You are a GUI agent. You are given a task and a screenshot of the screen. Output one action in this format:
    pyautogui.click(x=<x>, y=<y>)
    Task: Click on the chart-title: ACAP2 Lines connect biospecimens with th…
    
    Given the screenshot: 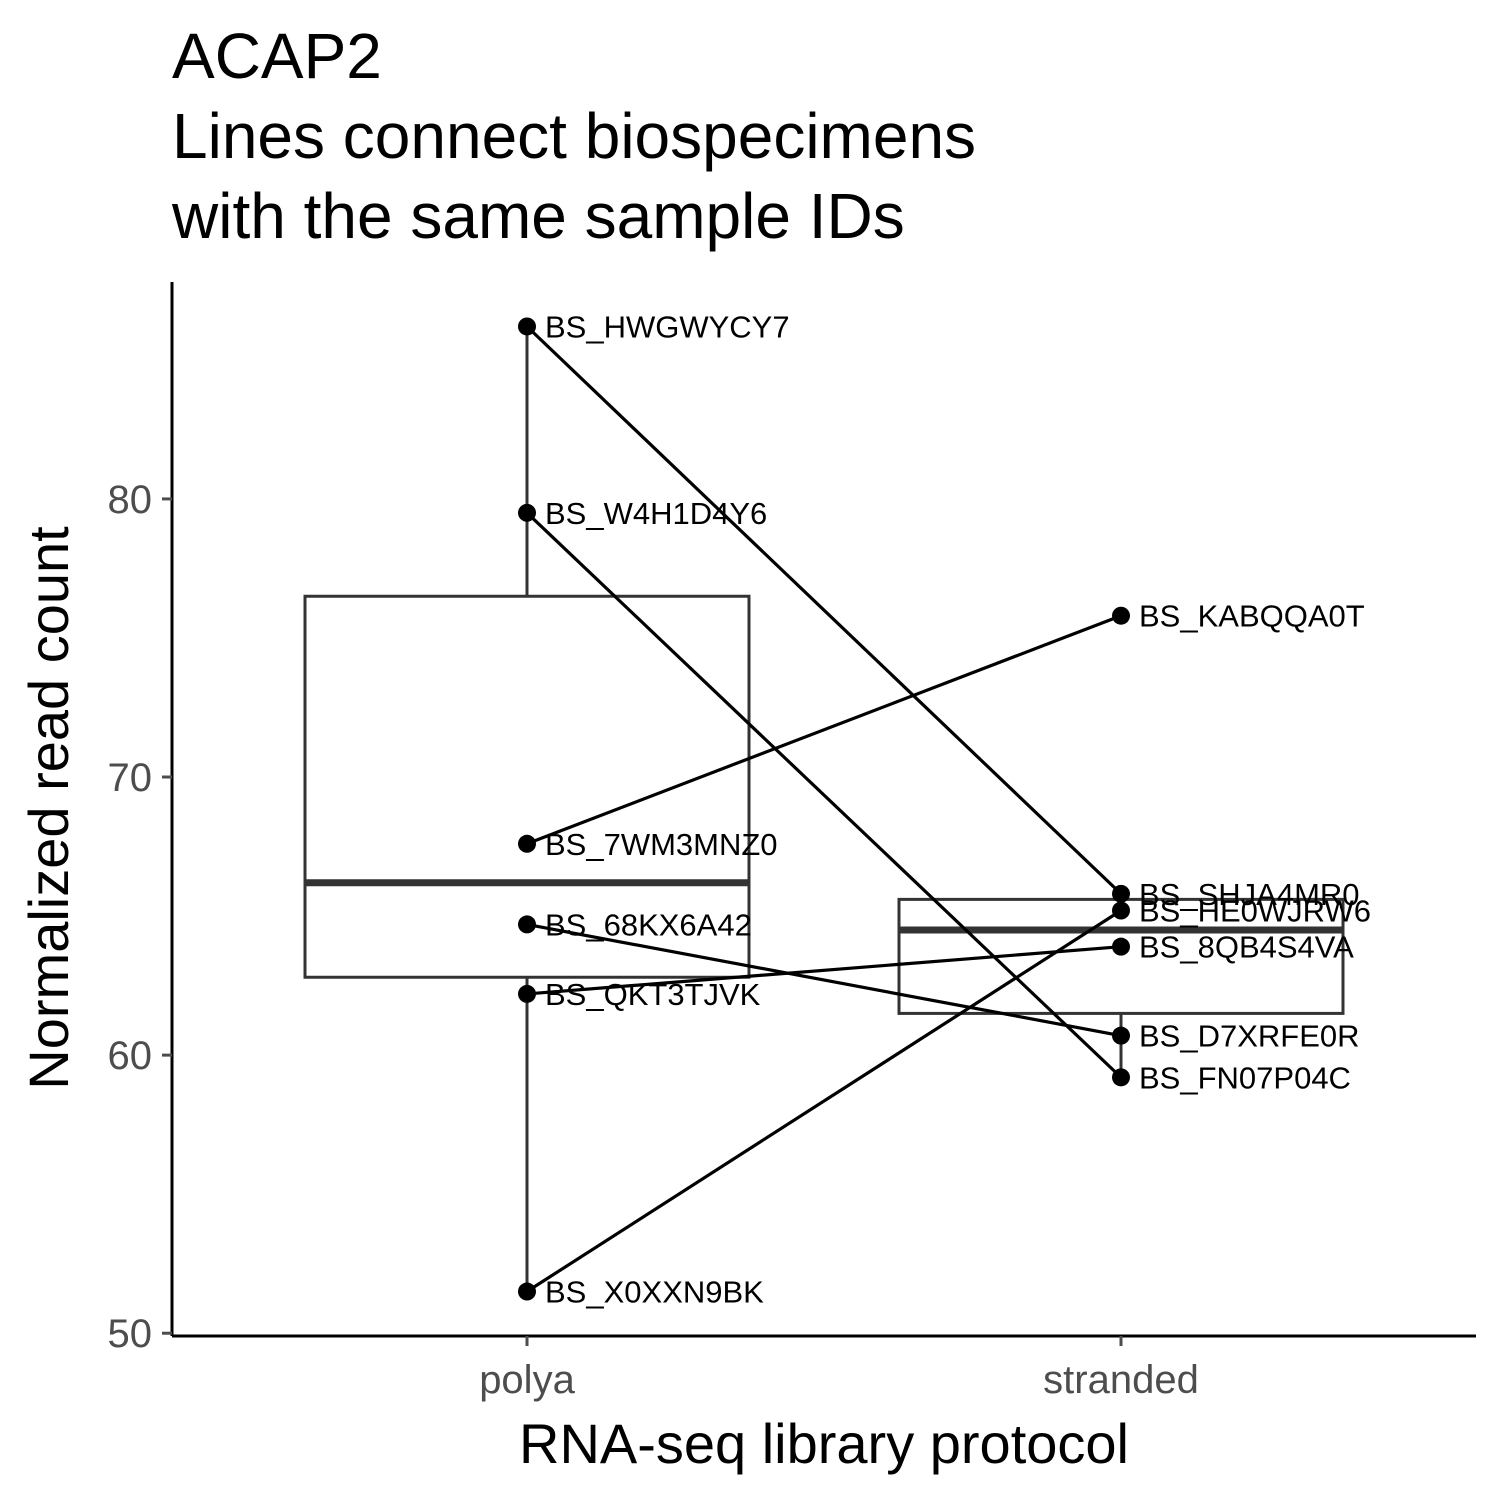 What is the action you would take?
    pyautogui.click(x=573, y=136)
    